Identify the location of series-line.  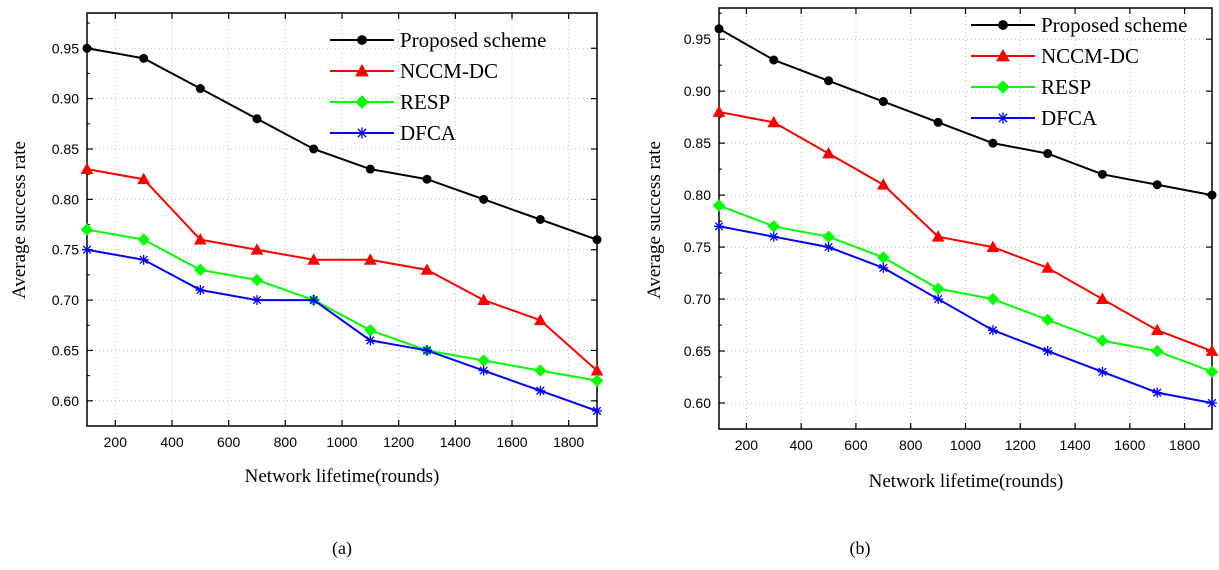
(342, 143).